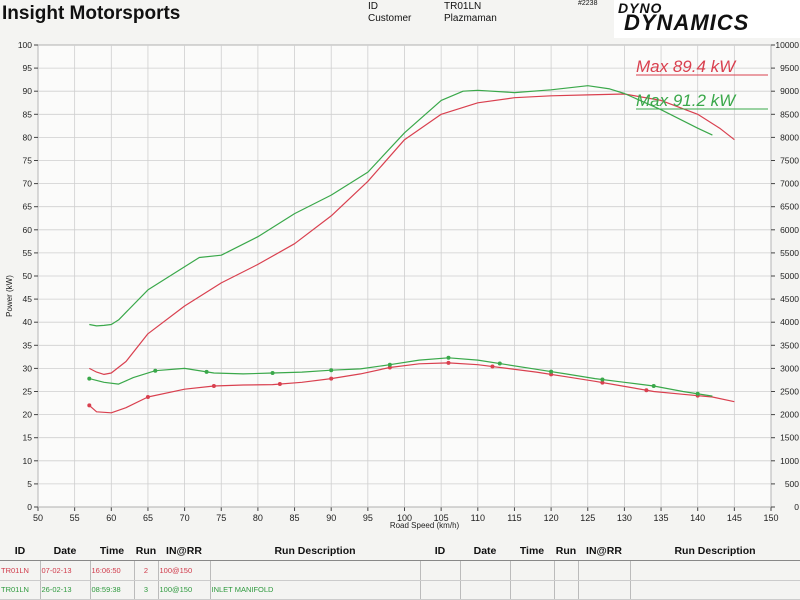  I want to click on y-tick-label: 15, so click(28, 438).